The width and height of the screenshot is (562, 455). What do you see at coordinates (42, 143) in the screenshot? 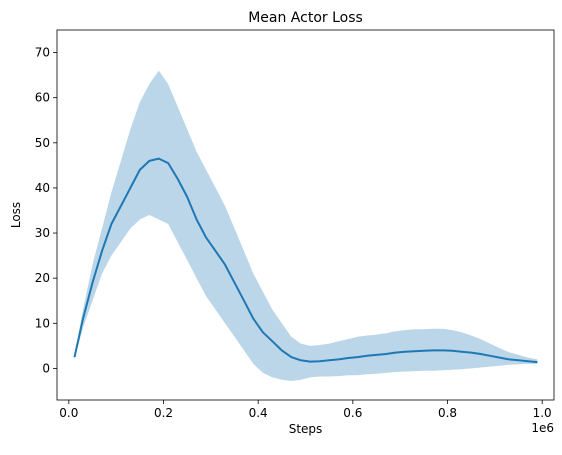
I see `y-tick-label: 50` at bounding box center [42, 143].